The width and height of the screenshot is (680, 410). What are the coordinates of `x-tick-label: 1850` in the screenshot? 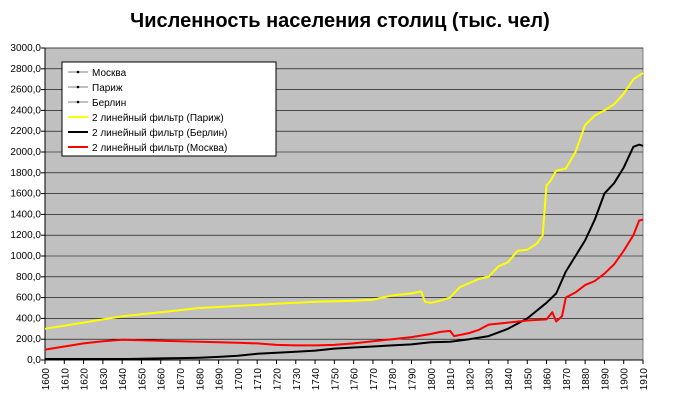 It's located at (528, 379).